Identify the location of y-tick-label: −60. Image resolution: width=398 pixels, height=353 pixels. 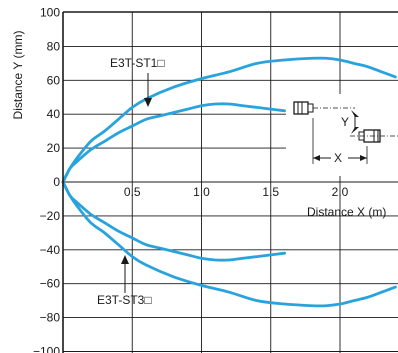
(50, 284).